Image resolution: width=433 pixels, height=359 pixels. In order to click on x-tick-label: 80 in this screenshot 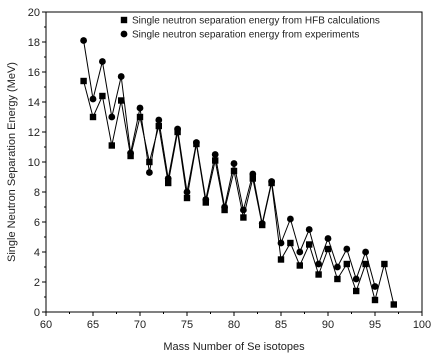, I will do `click(234, 325)`.